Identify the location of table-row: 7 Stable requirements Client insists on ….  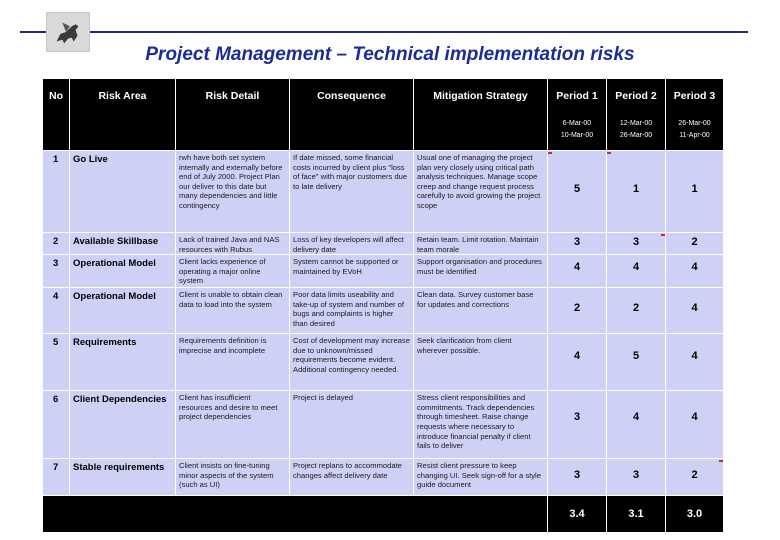
(383, 477).